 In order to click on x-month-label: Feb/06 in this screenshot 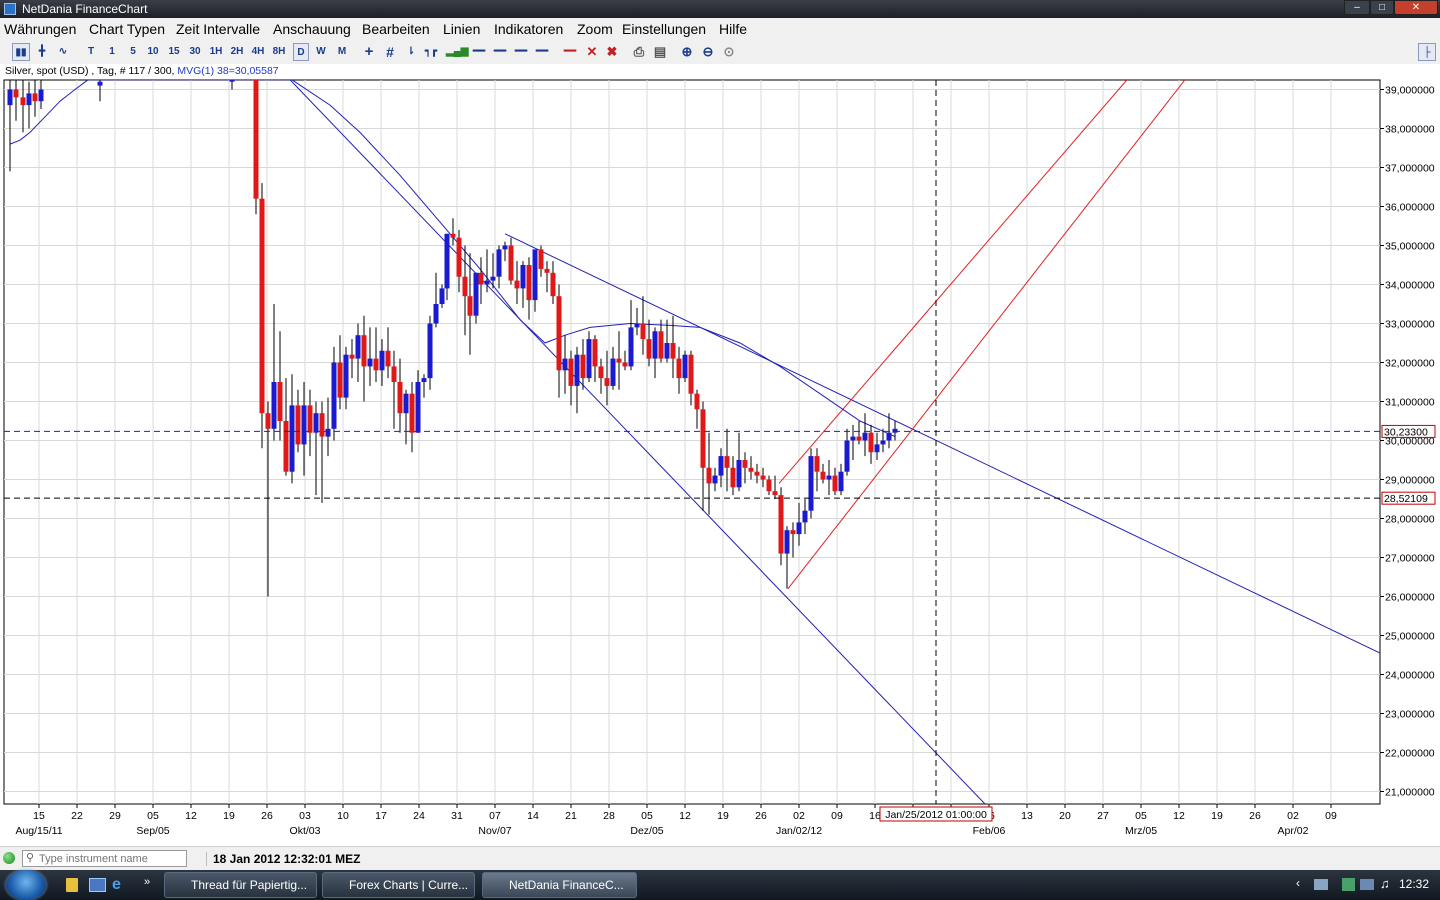, I will do `click(989, 831)`.